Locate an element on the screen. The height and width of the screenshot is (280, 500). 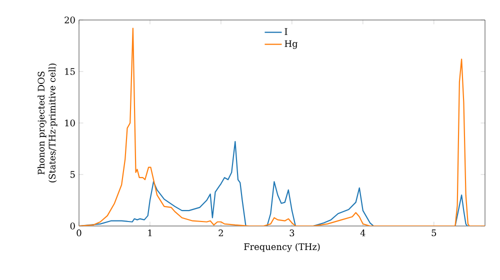
x-tick-label: 4 is located at coordinates (363, 233).